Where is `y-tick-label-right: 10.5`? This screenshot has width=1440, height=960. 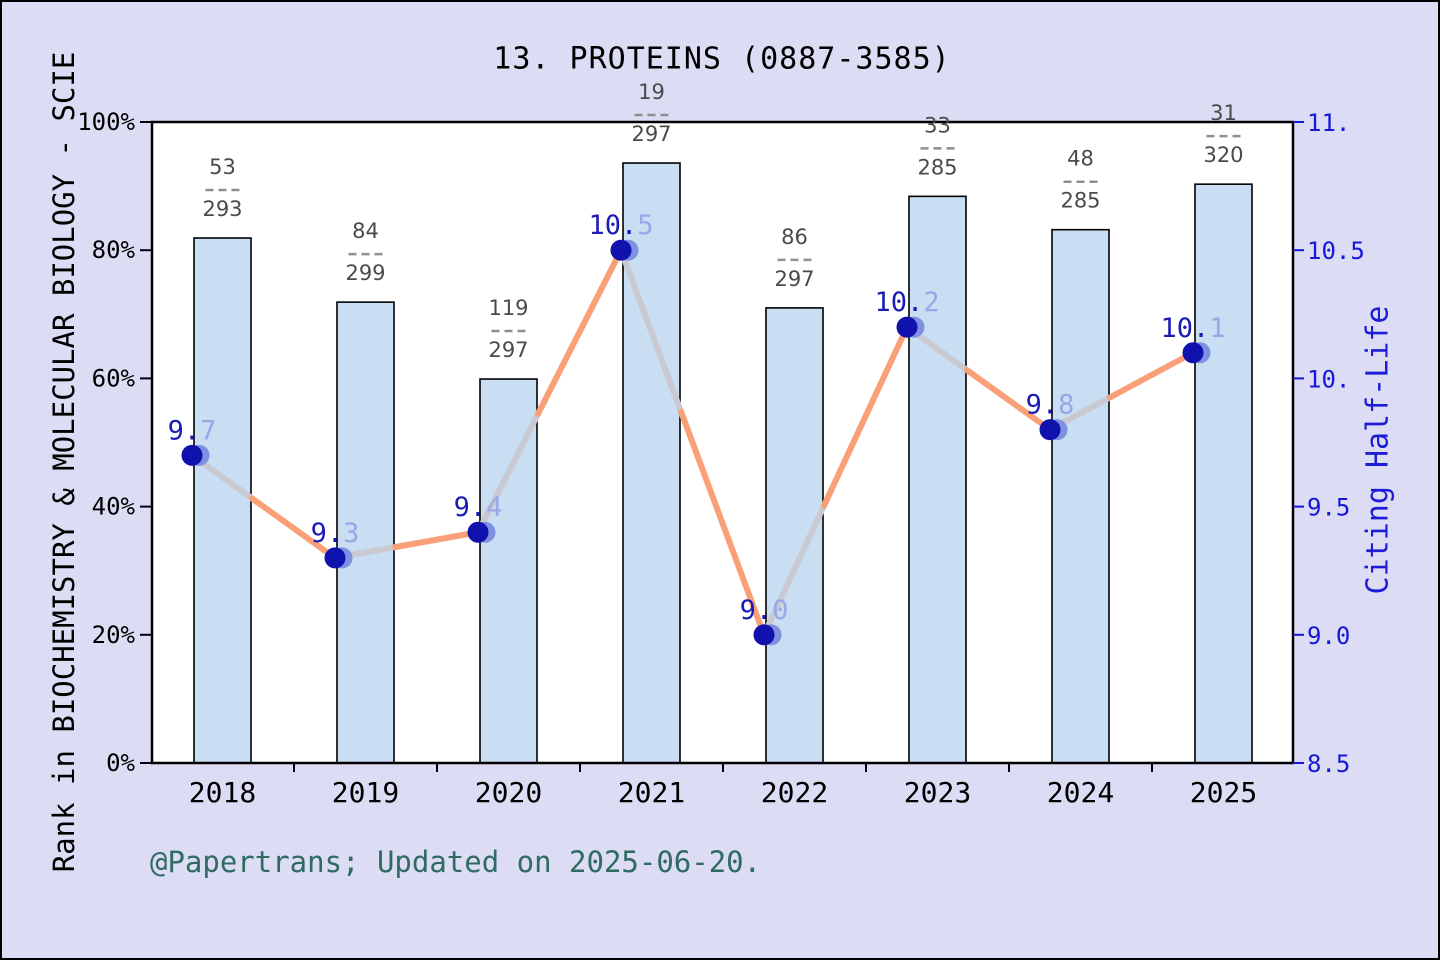
y-tick-label-right: 10.5 is located at coordinates (1336, 251).